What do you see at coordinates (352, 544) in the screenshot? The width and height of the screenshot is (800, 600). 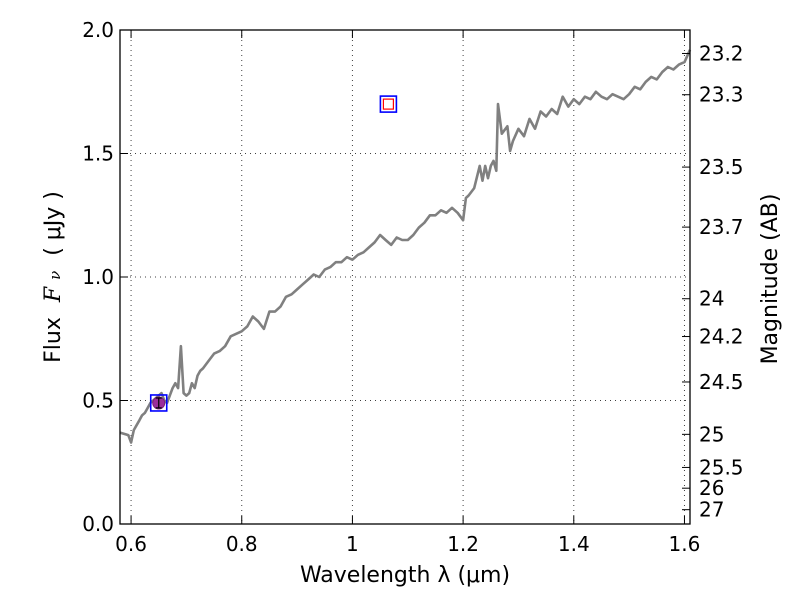 I see `x-tick-label: 1` at bounding box center [352, 544].